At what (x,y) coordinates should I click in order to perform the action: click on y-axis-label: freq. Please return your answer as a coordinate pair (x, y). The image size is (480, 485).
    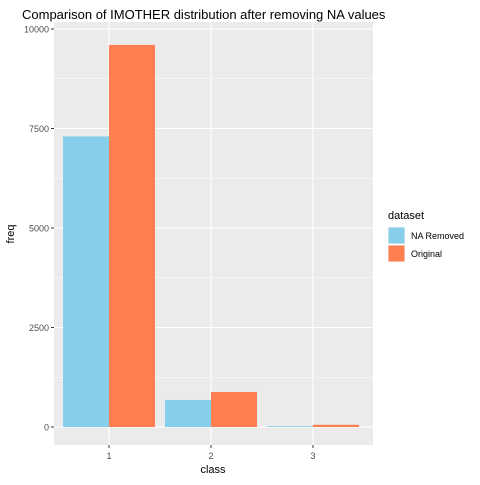
    Looking at the image, I should click on (11, 234).